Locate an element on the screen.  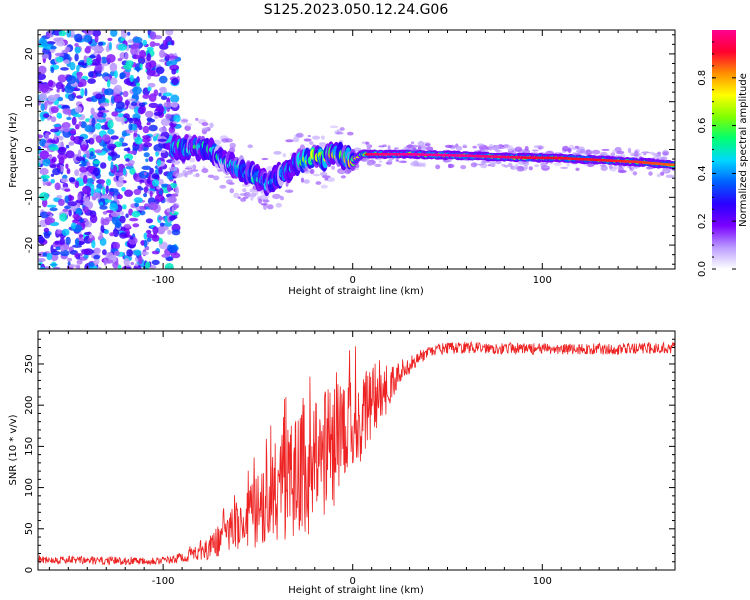
snr-x-tick-label: 0 is located at coordinates (353, 581).